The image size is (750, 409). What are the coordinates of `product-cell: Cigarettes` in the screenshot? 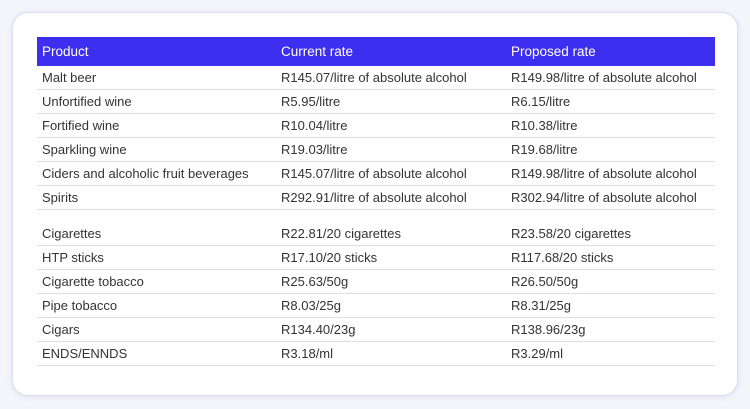 It's located at (156, 234).